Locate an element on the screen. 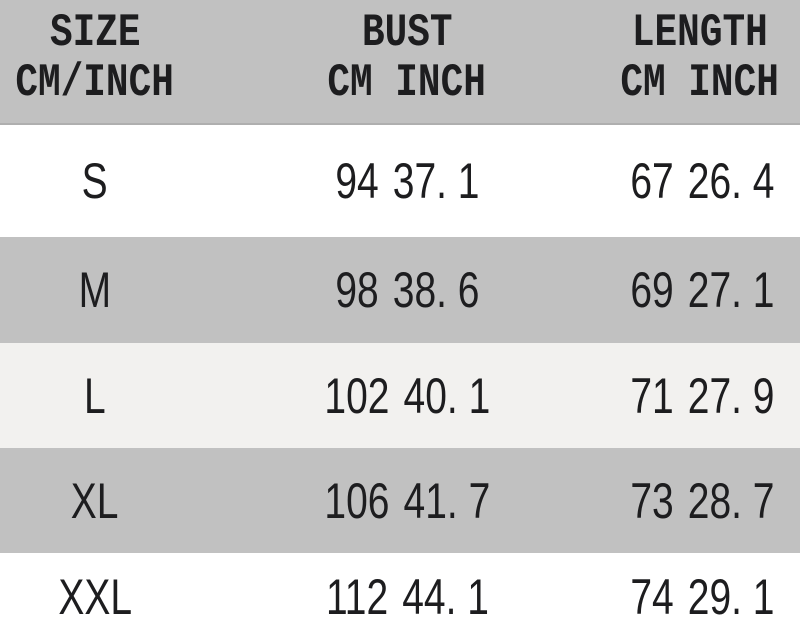 The width and height of the screenshot is (800, 641). length-cm-value: 74 is located at coordinates (652, 597).